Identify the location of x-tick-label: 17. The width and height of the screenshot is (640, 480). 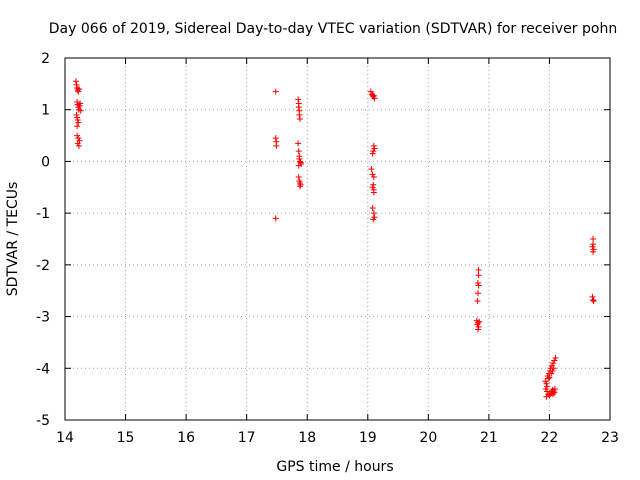
(247, 438).